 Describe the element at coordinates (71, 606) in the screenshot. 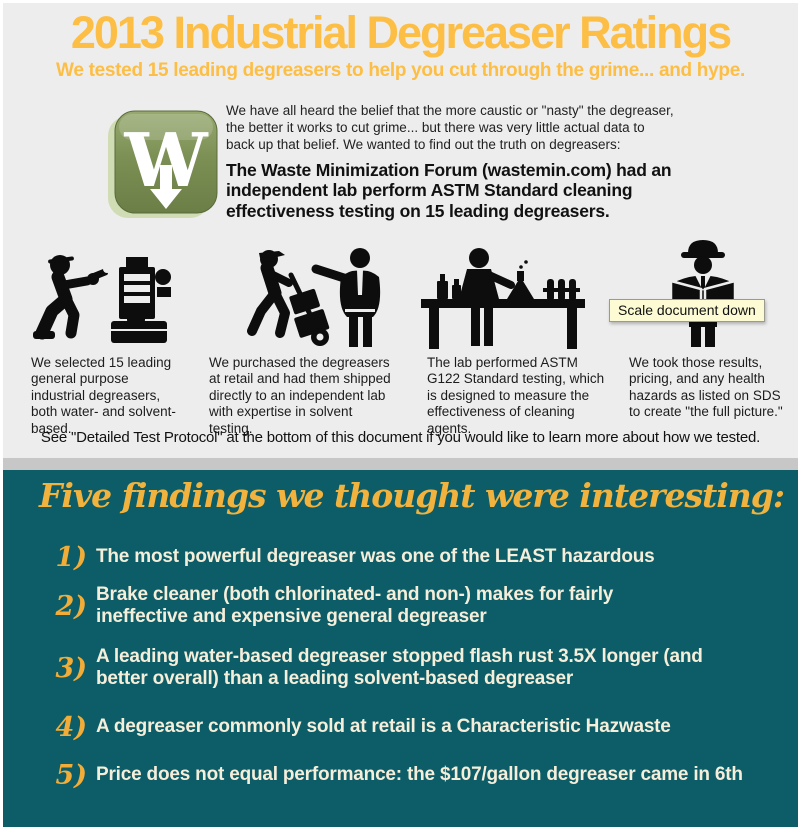

I see `finding-number: 2)` at that location.